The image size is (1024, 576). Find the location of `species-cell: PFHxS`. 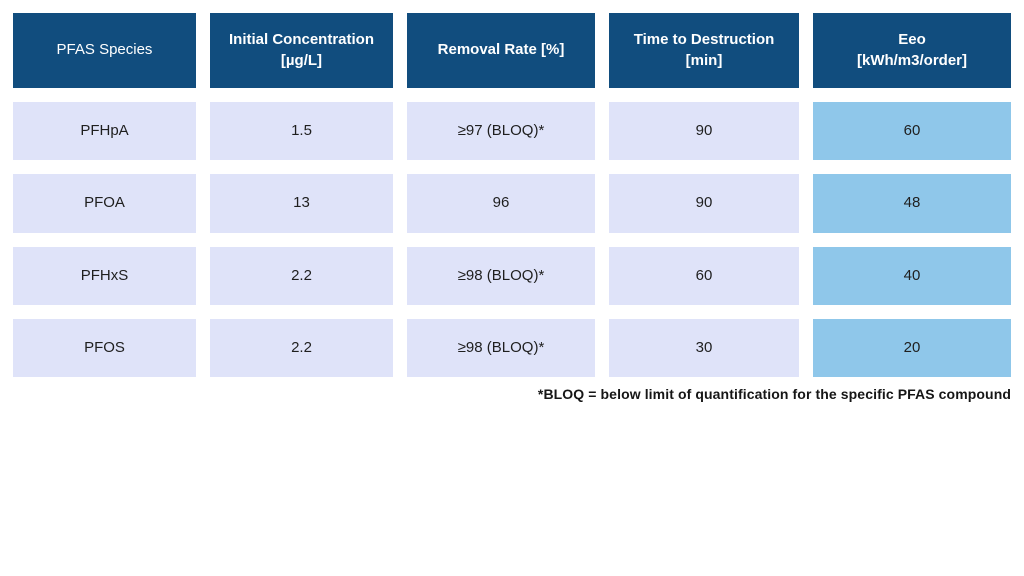

species-cell: PFHxS is located at coordinates (104, 276).